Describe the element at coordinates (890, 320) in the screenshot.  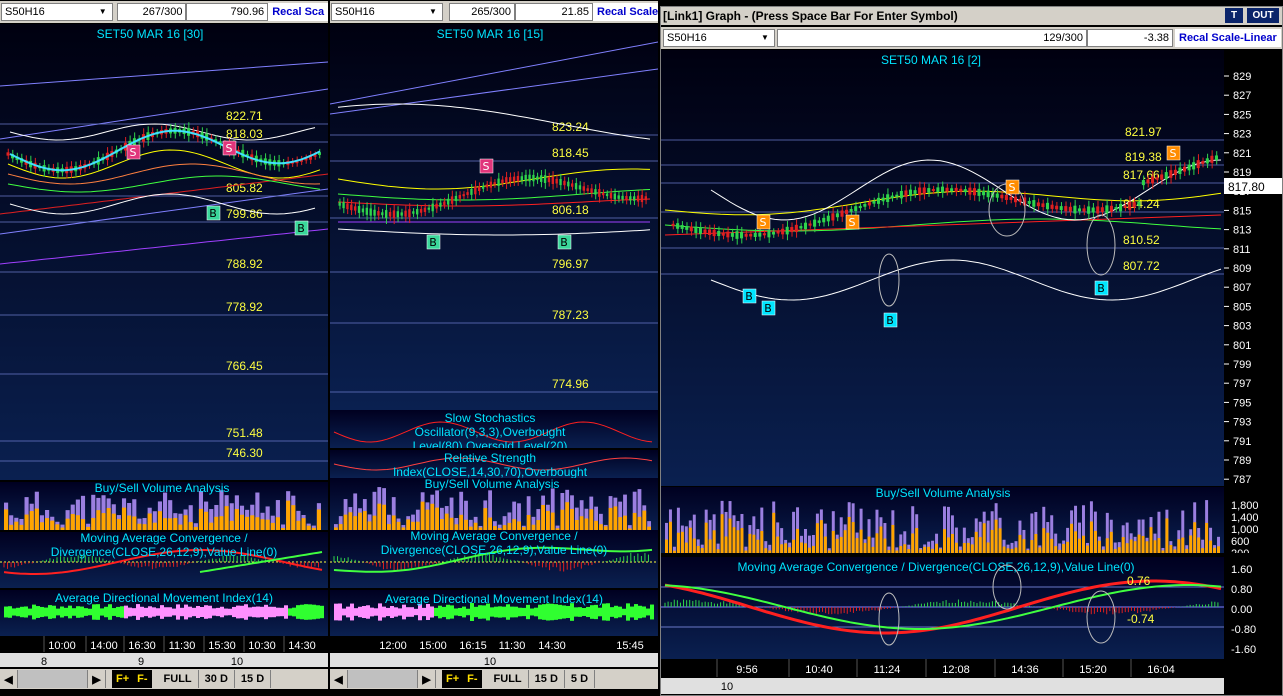
I see `buy-signal-box` at that location.